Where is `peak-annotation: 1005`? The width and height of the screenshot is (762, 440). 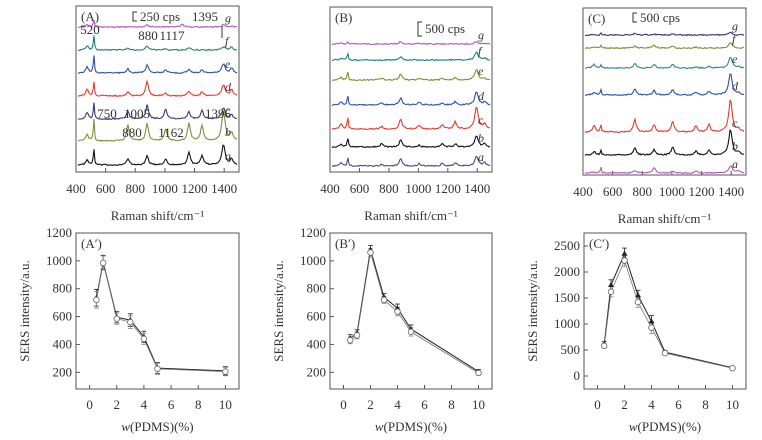 peak-annotation: 1005 is located at coordinates (137, 113).